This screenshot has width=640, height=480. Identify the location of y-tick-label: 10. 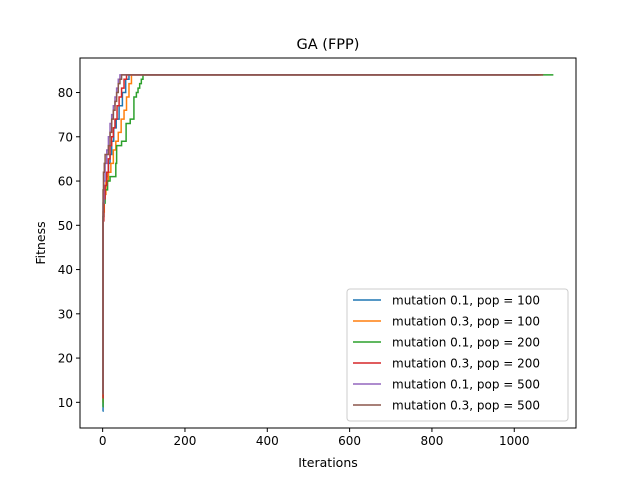
(65, 403).